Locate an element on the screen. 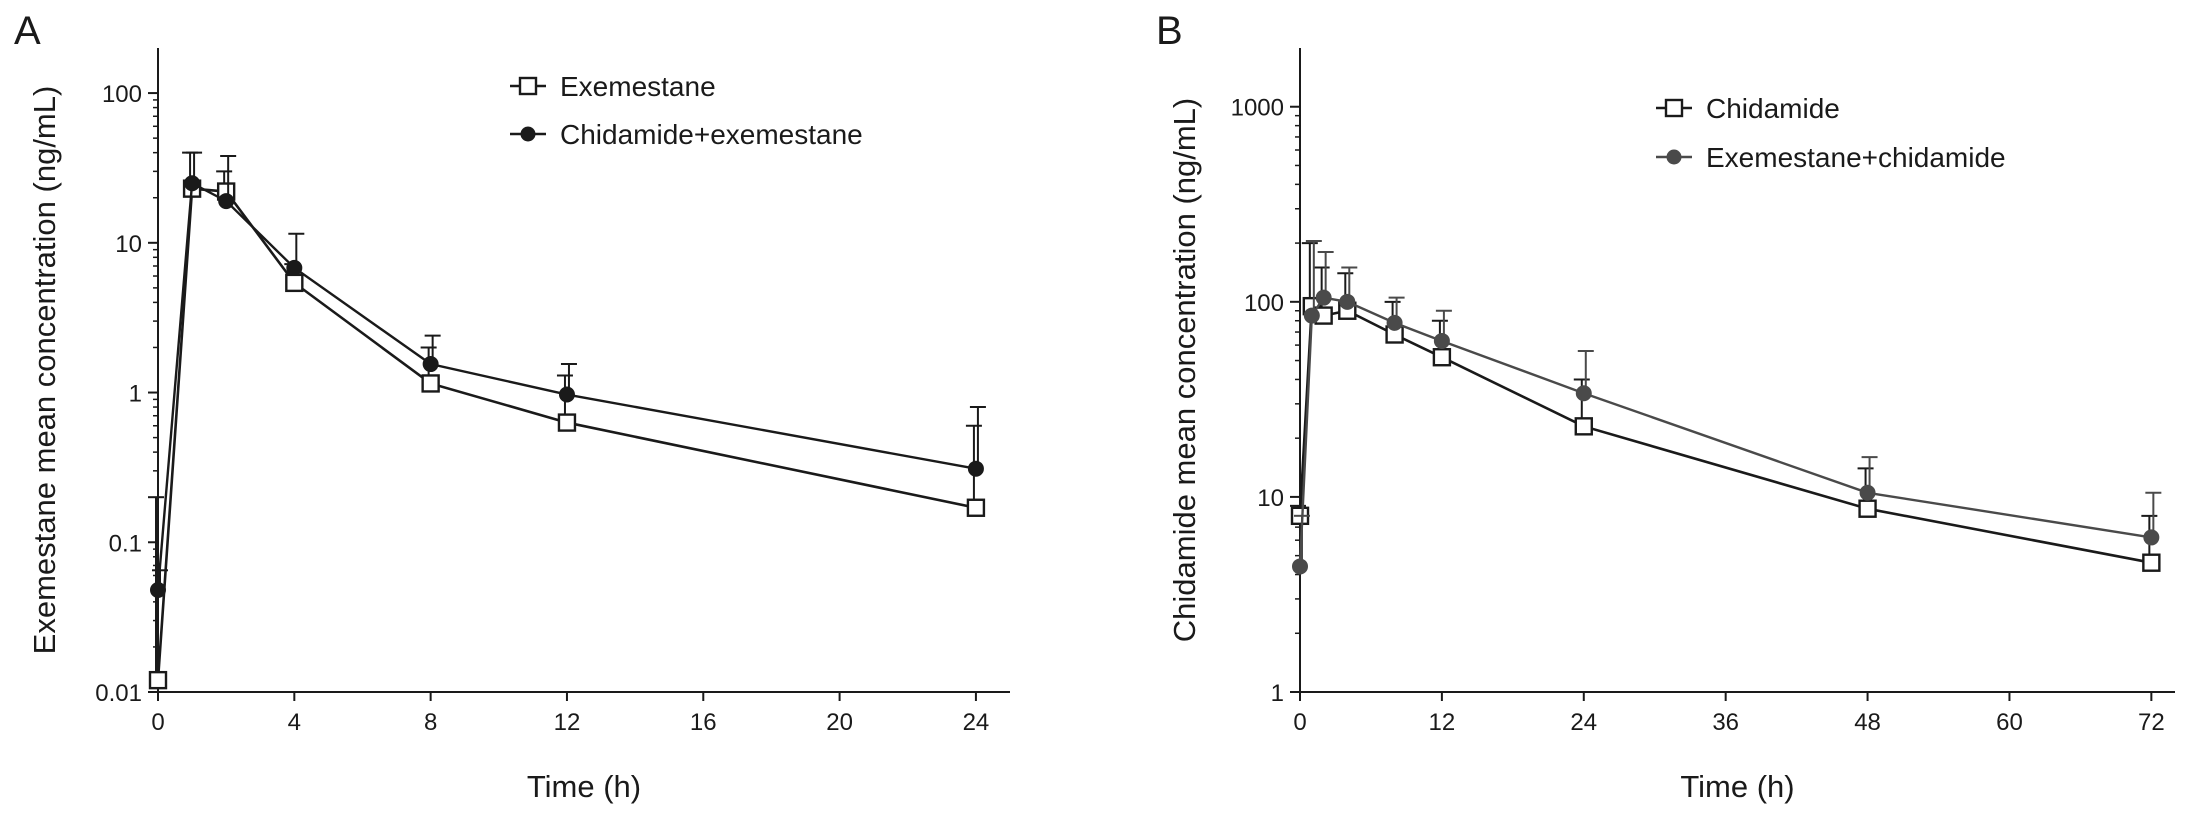  legend-label: Chidamide is located at coordinates (1773, 108).